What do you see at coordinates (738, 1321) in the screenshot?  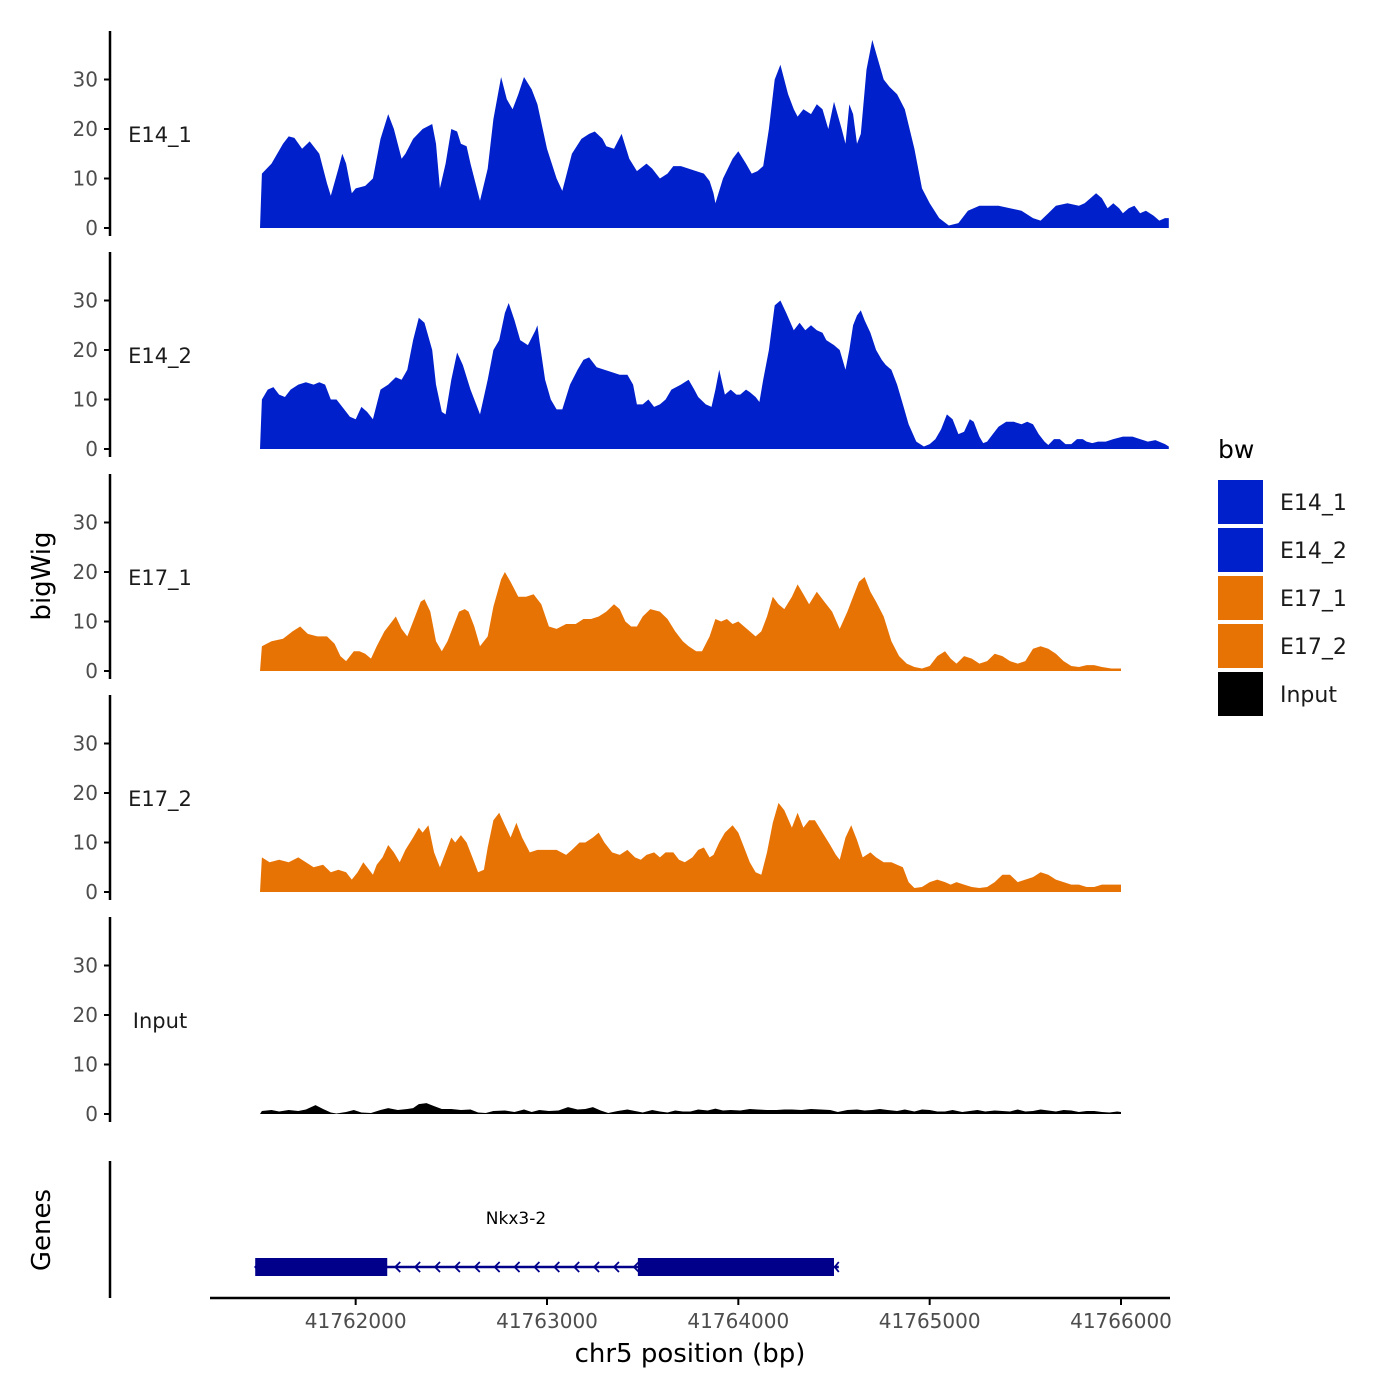 I see `x-tick-label: 41764000` at bounding box center [738, 1321].